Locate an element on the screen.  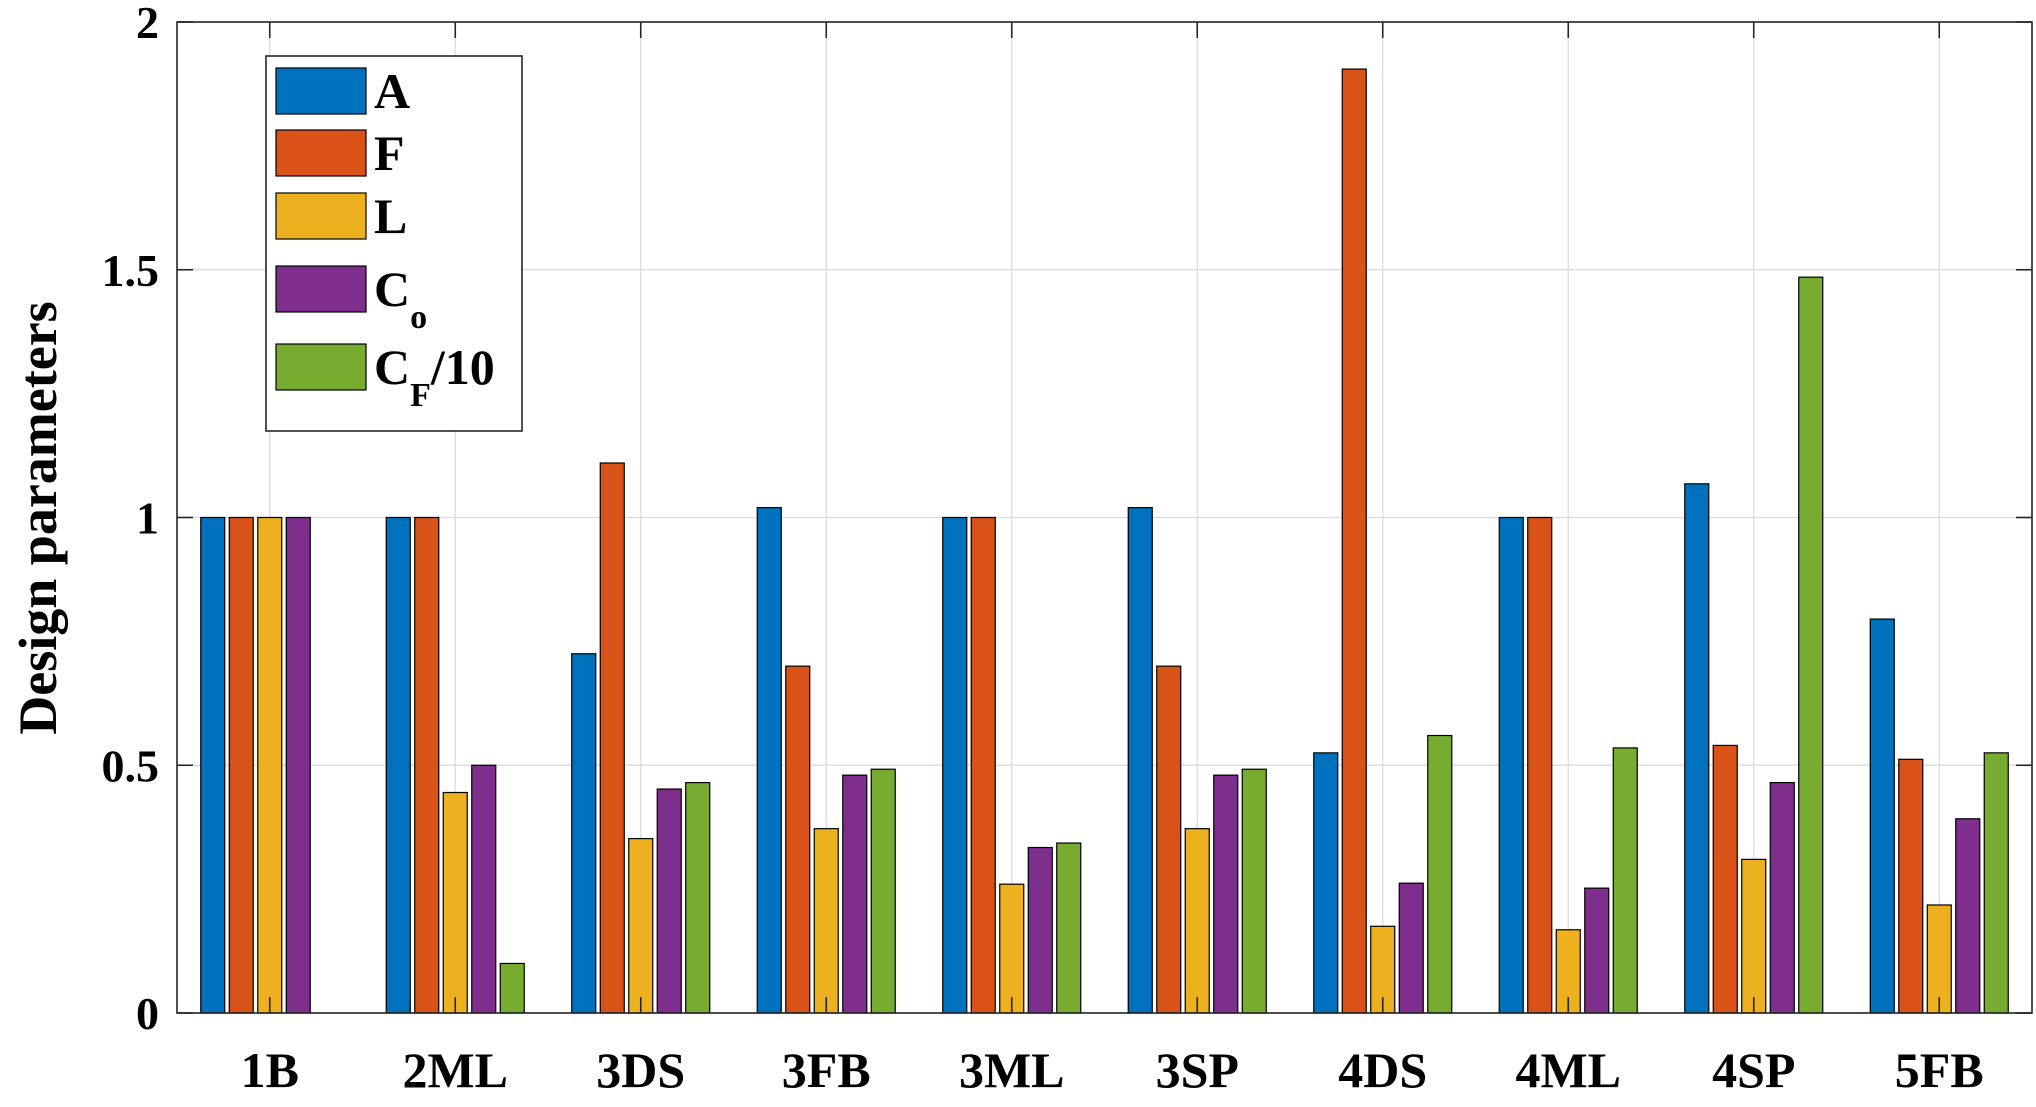
bar-f-1b is located at coordinates (241, 765).